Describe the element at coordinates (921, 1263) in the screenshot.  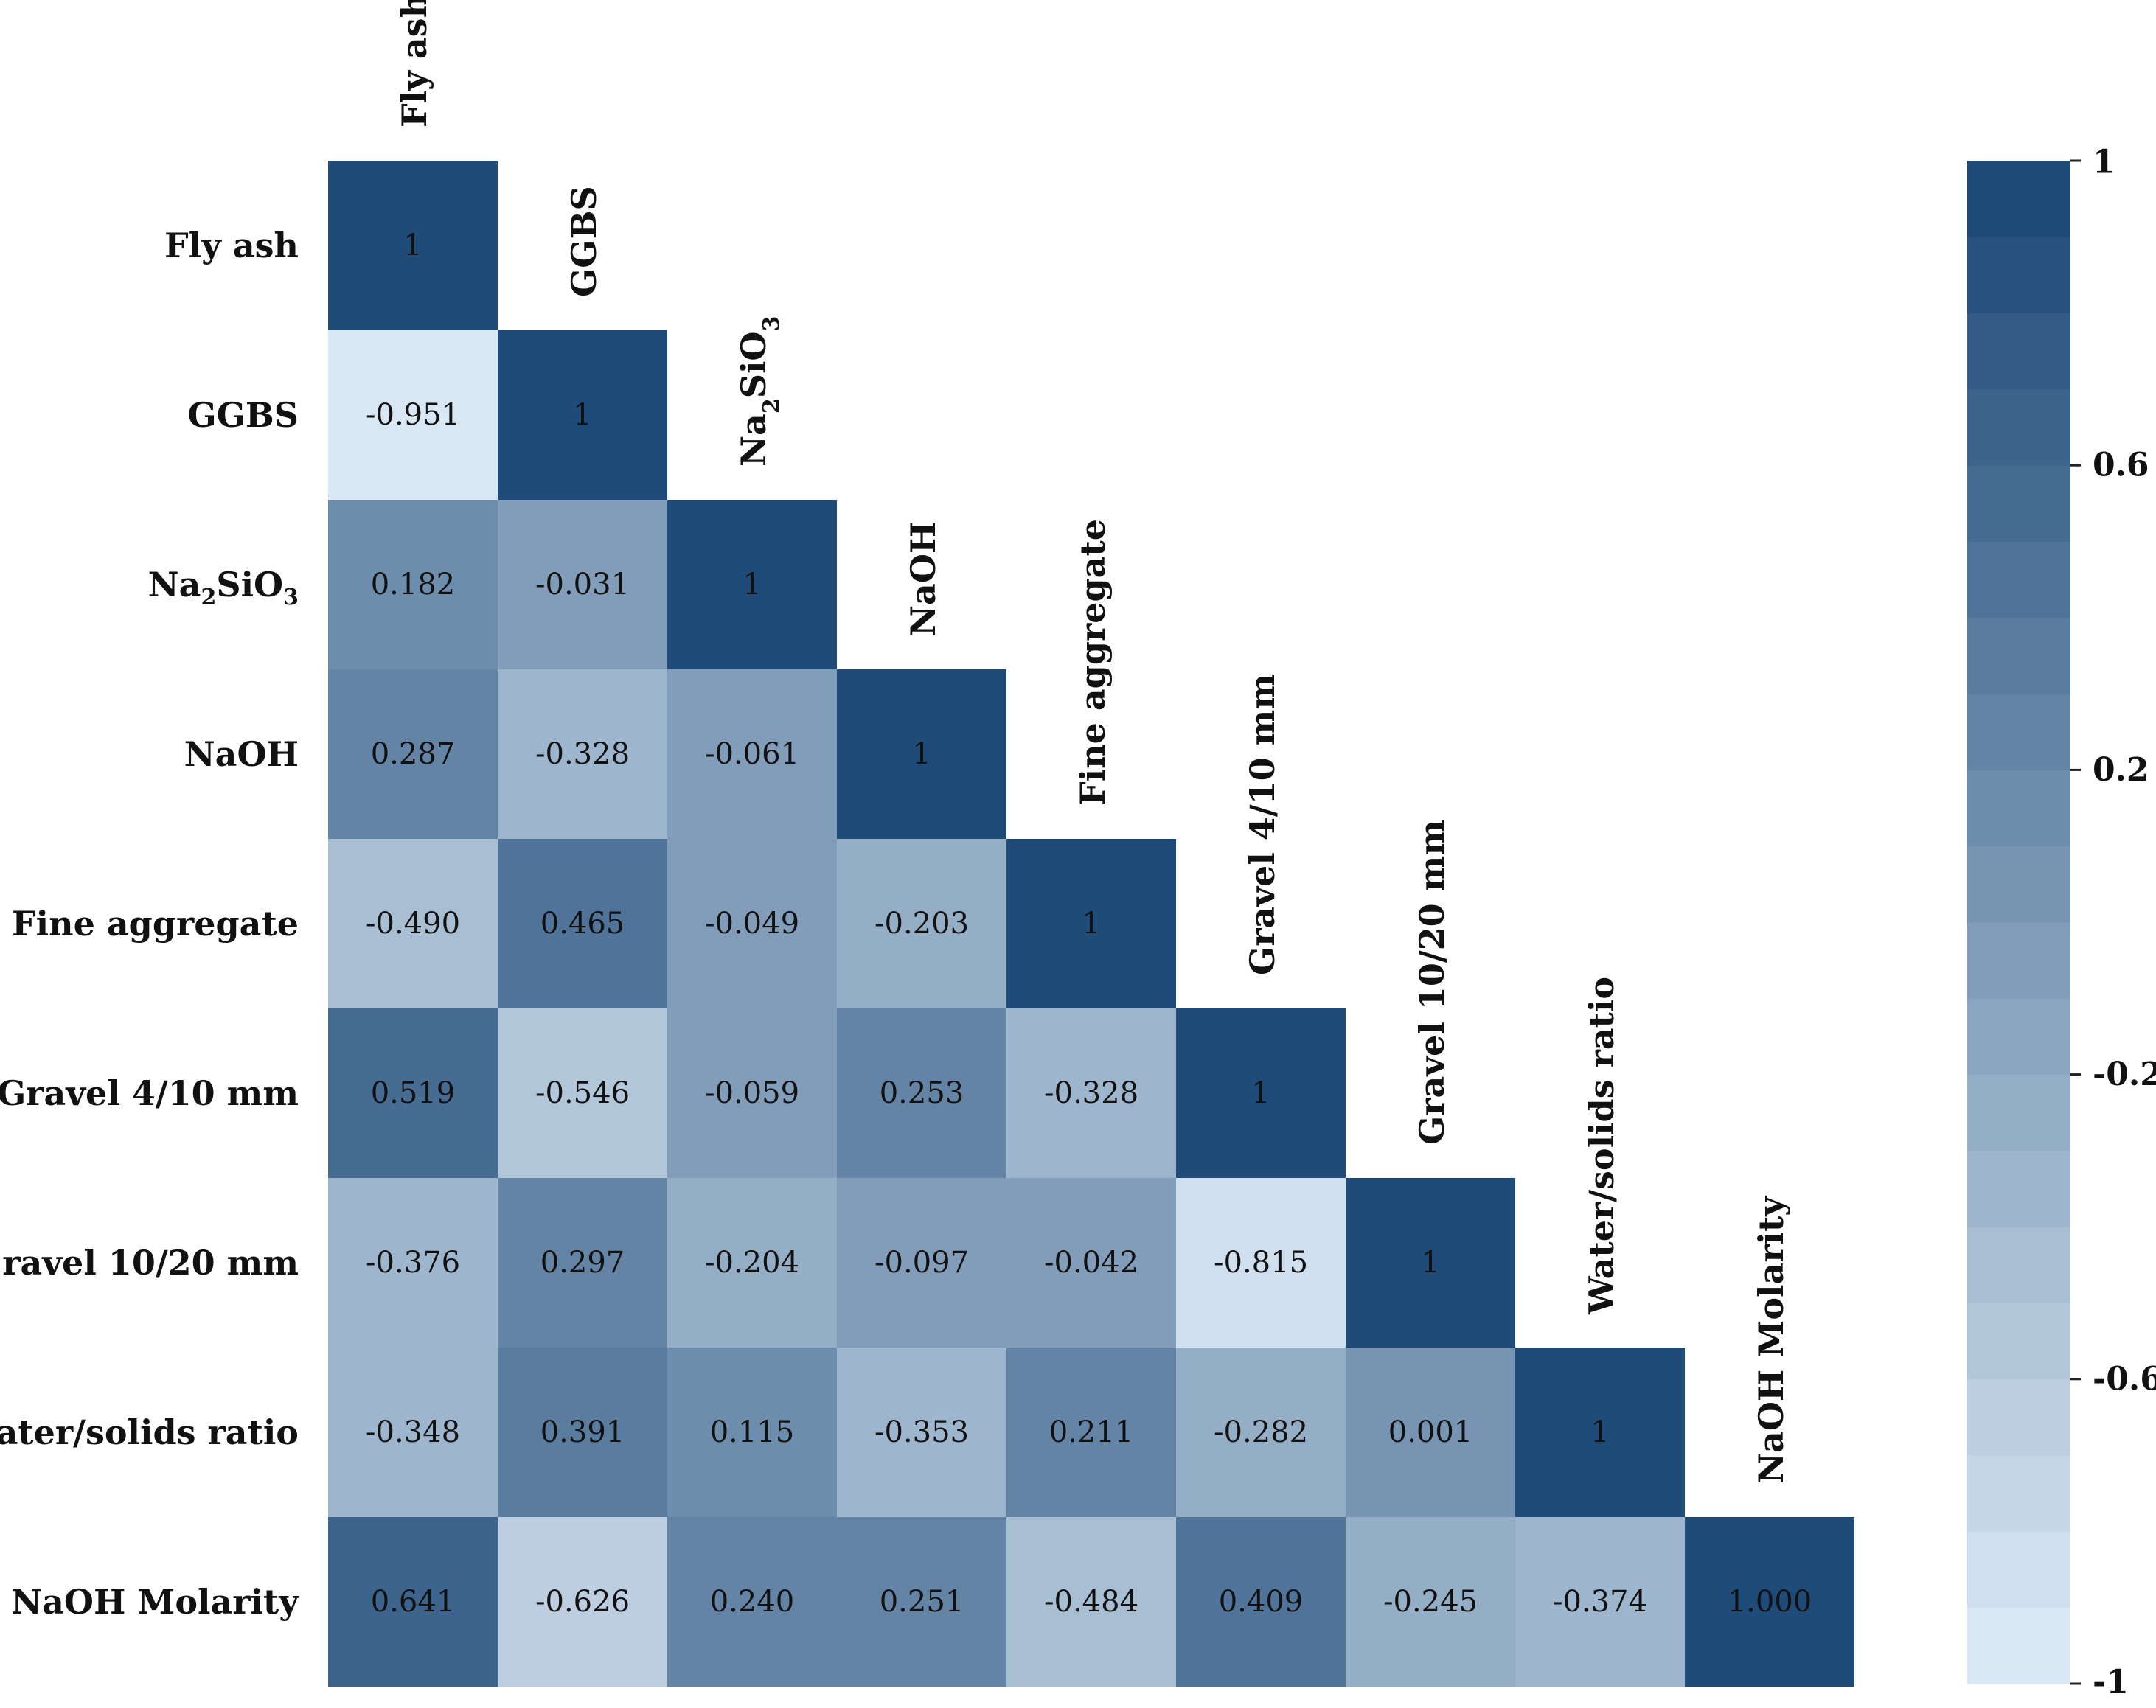
I see `cell-gravel-10-20-mm-naoh` at that location.